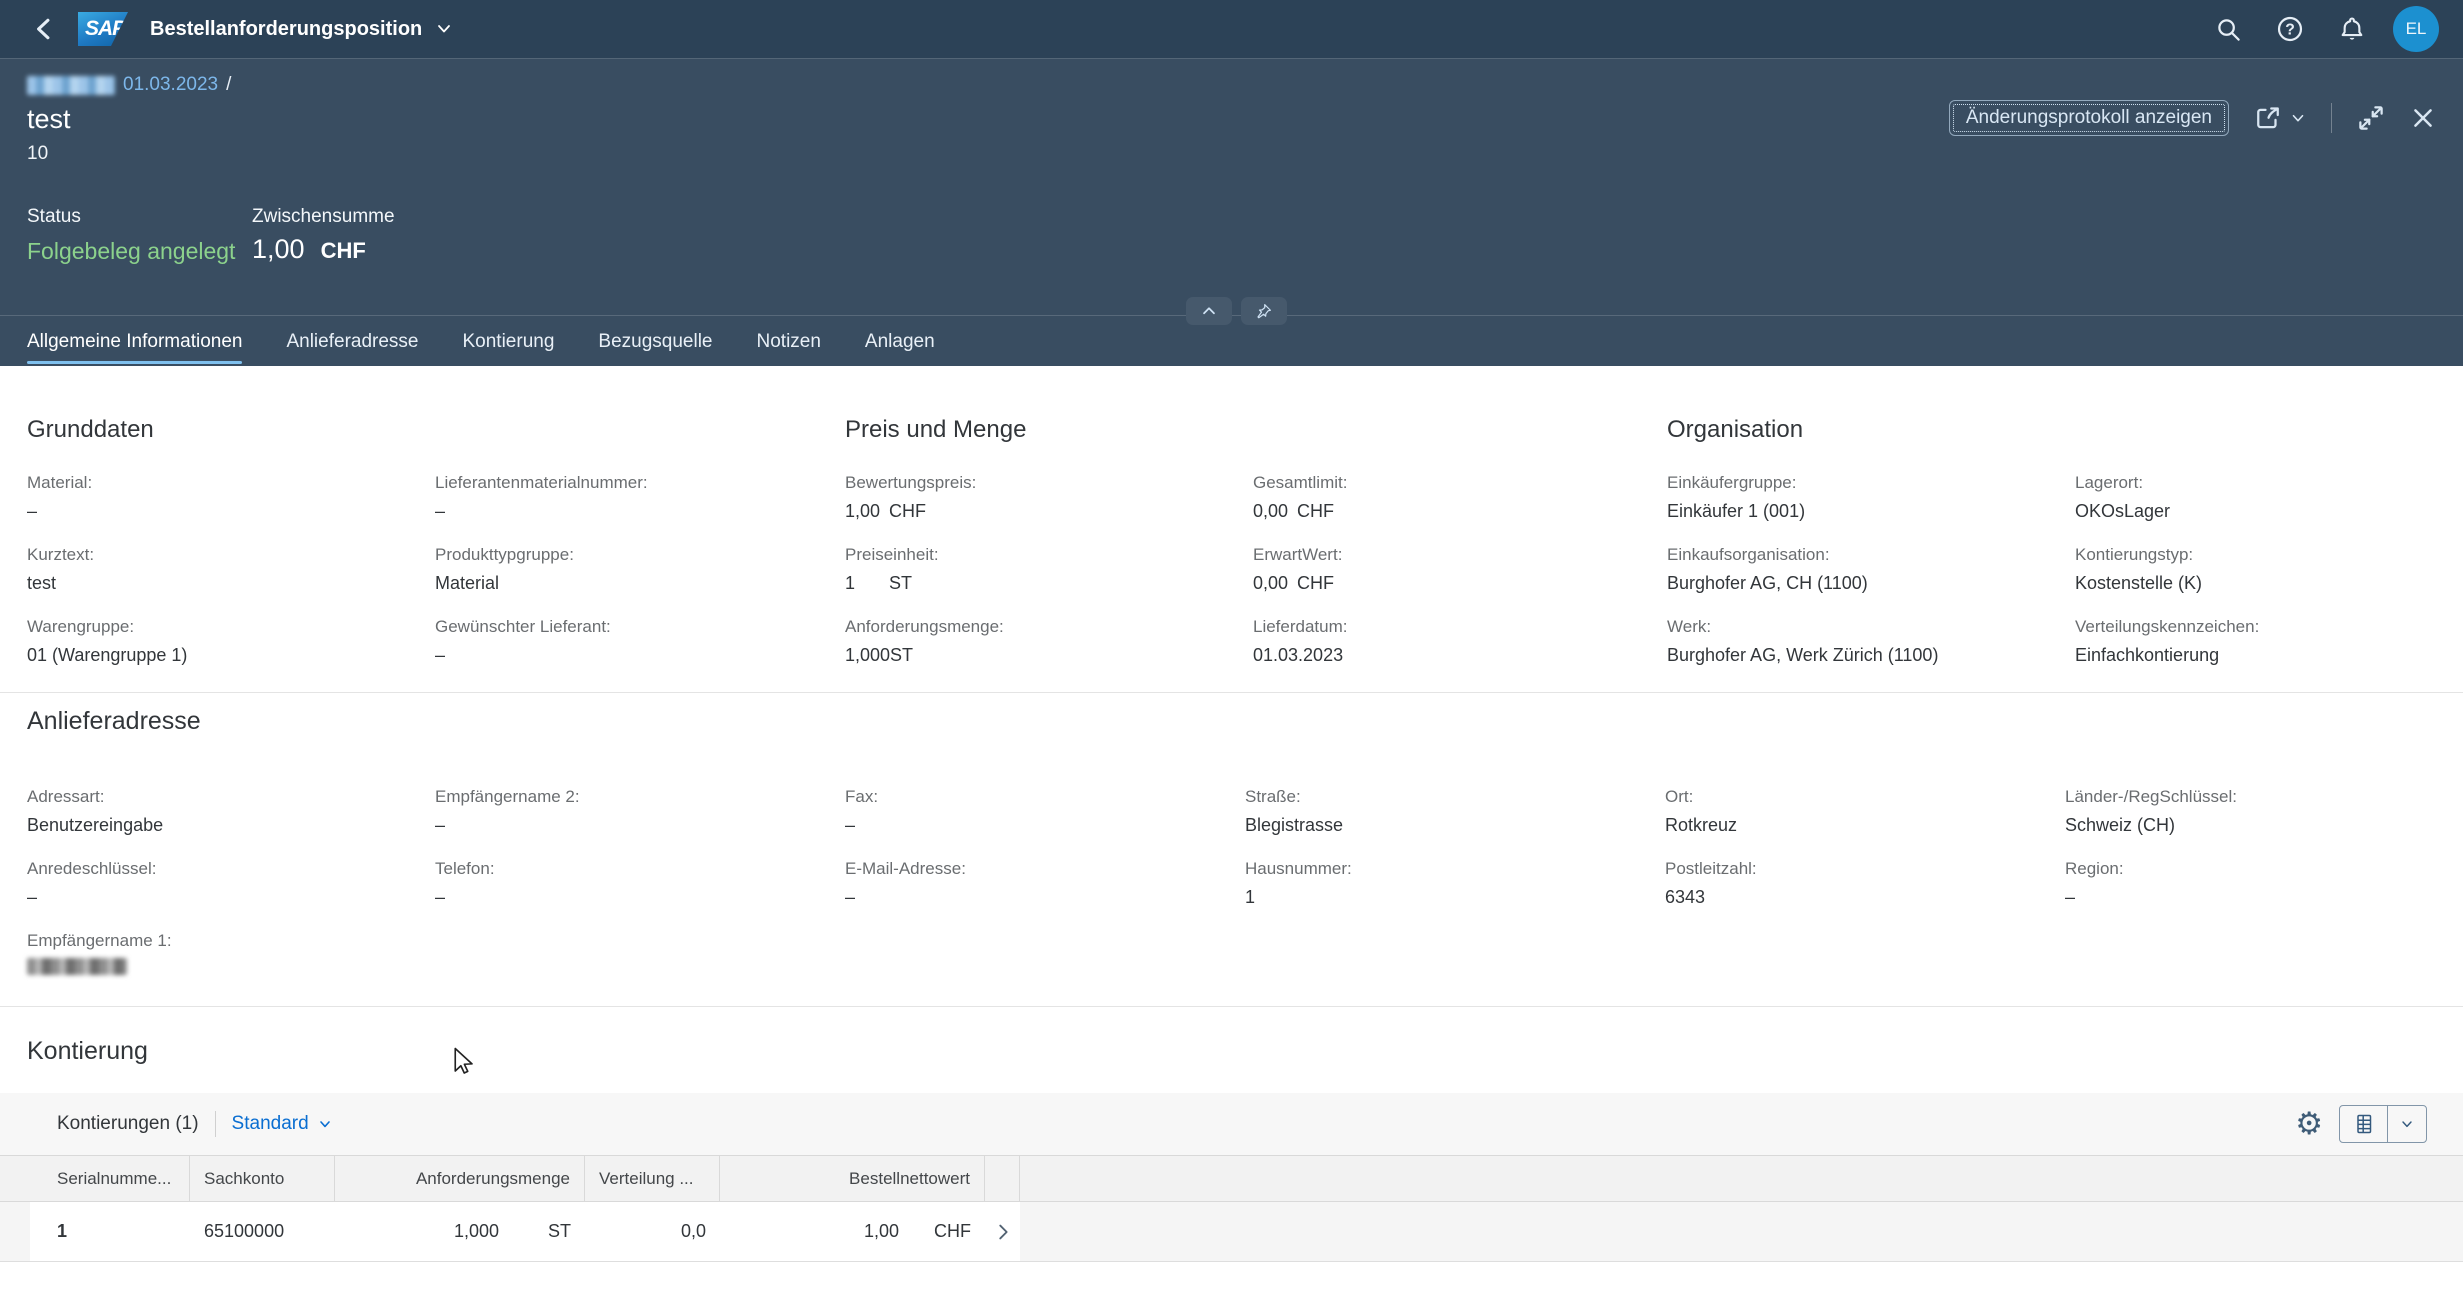  Describe the element at coordinates (95, 825) in the screenshot. I see `field-value: Benutzereingabe` at that location.